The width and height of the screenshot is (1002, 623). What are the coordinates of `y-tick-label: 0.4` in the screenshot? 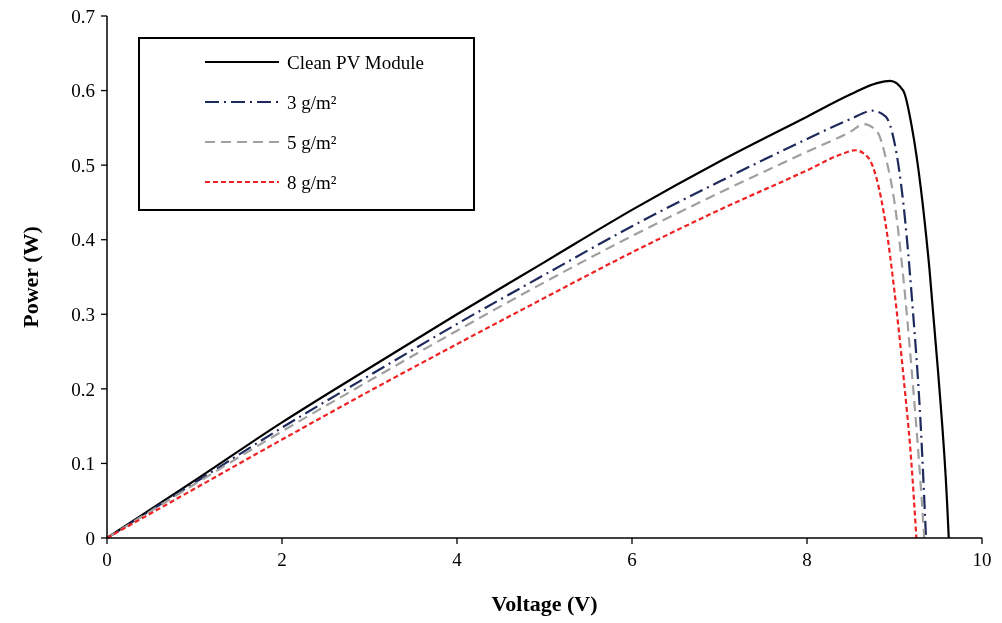 It's located at (83, 240).